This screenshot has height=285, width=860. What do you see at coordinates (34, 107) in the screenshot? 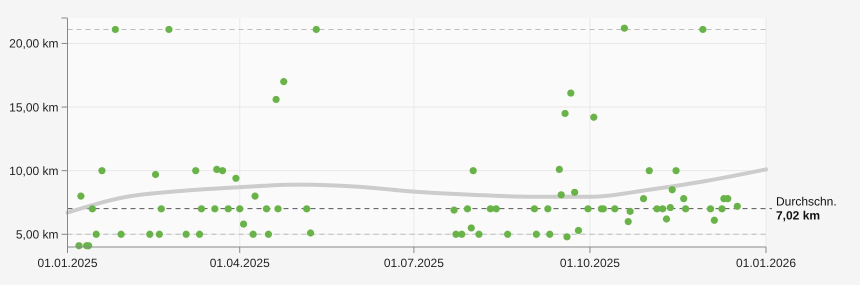
I see `y-tick-label: 15,00 km` at bounding box center [34, 107].